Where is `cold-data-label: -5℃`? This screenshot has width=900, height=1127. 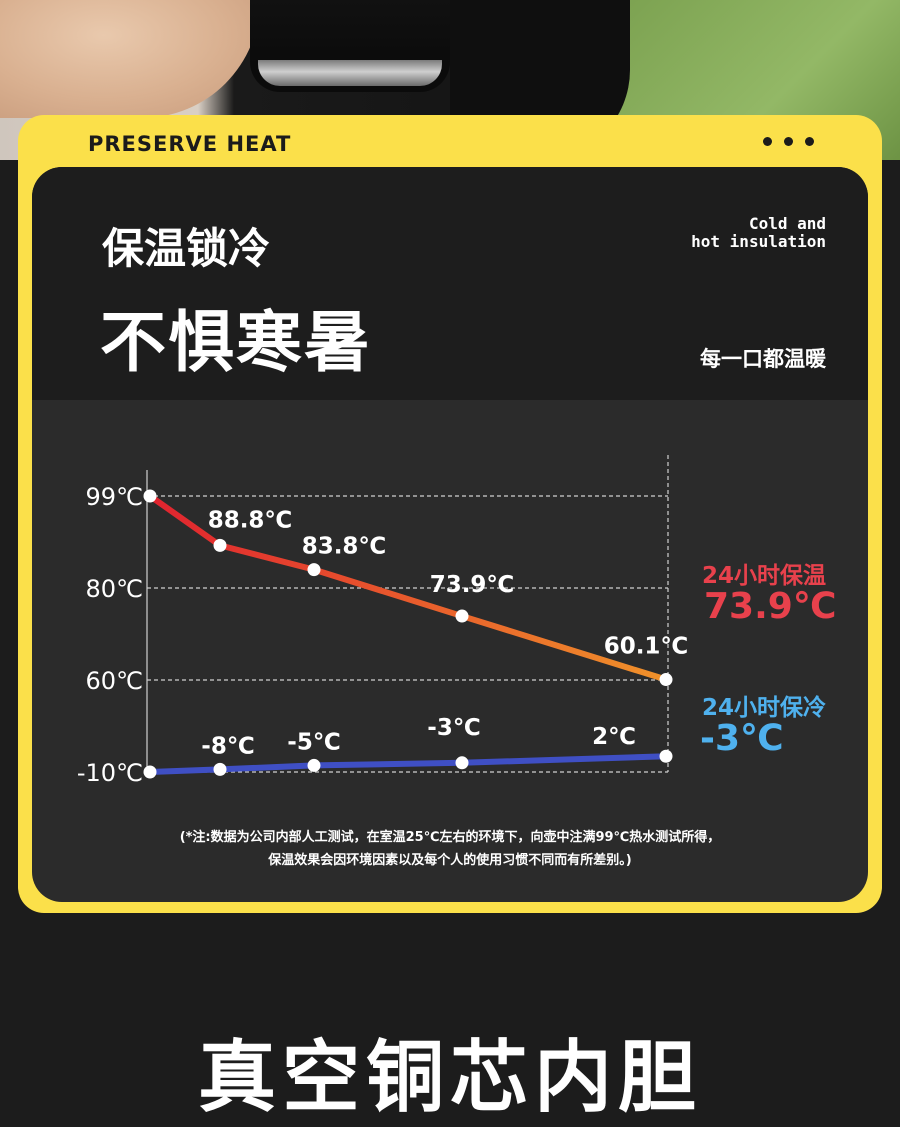 cold-data-label: -5℃ is located at coordinates (313, 742).